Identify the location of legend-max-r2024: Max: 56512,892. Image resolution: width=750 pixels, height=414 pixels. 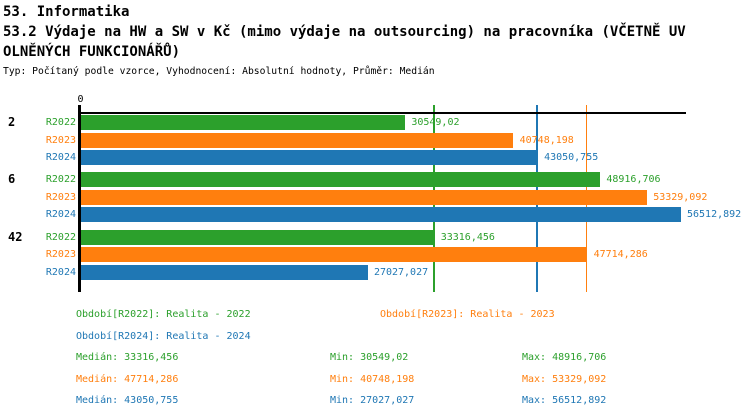
(564, 400).